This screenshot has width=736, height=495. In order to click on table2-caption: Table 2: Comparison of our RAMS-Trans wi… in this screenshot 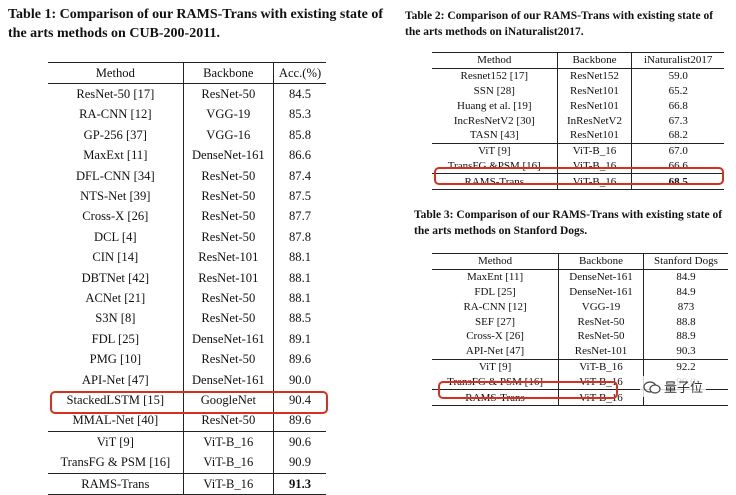, I will do `click(559, 24)`.